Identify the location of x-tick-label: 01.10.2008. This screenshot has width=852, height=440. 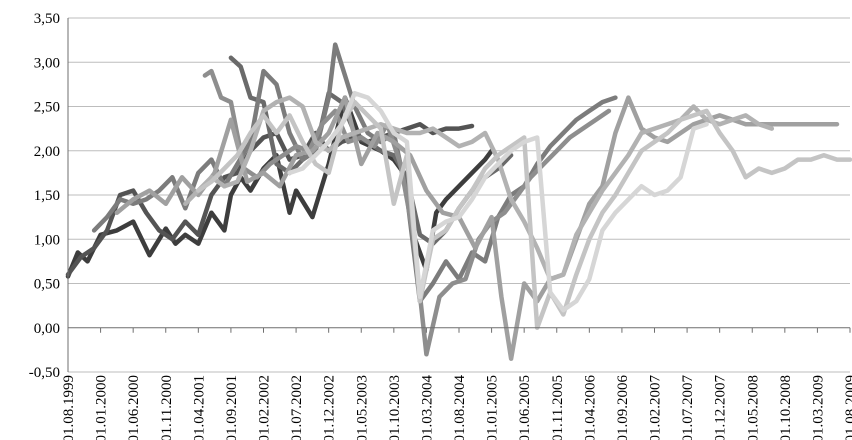
(786, 407).